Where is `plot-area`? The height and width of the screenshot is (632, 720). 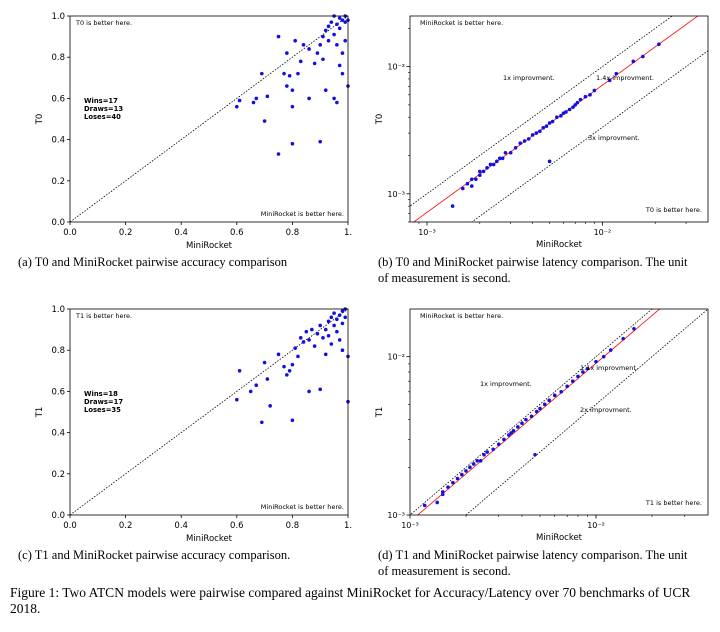
plot-area is located at coordinates (559, 412).